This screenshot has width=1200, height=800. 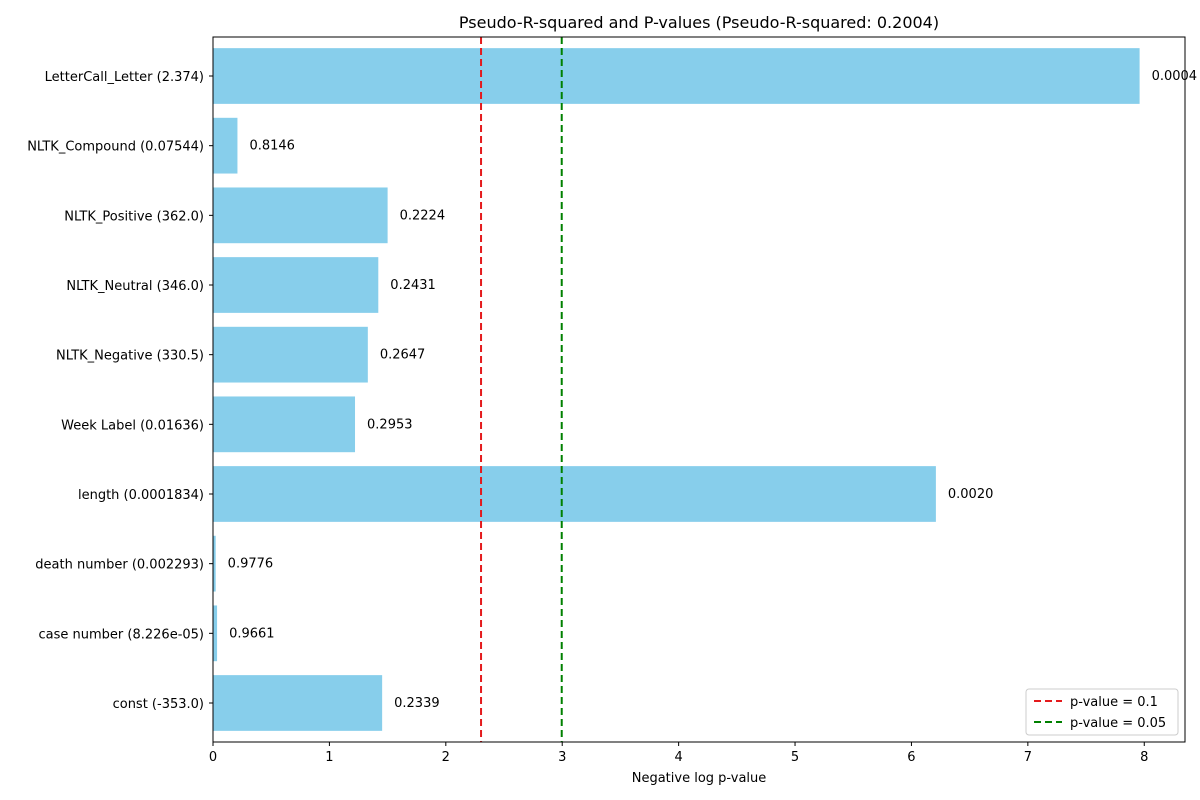 What do you see at coordinates (119, 565) in the screenshot?
I see `y-tick-label: death number (0.002293)` at bounding box center [119, 565].